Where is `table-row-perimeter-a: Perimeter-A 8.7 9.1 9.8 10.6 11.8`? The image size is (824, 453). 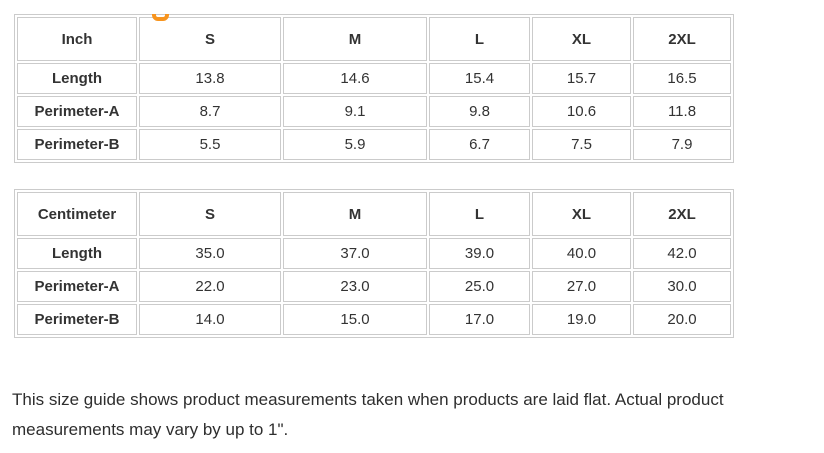
table-row-perimeter-a: Perimeter-A 8.7 9.1 9.8 10.6 11.8 is located at coordinates (374, 111).